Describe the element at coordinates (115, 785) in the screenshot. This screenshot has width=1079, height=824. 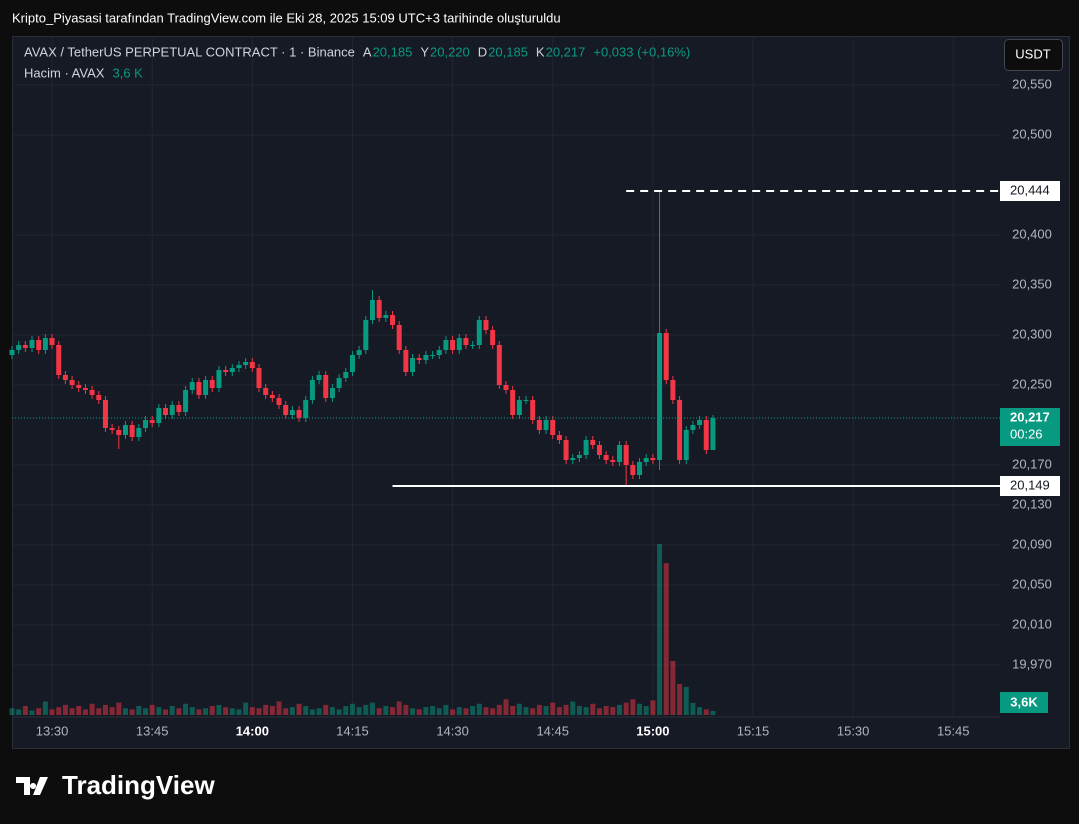
I see `brand-logo: TradingView` at that location.